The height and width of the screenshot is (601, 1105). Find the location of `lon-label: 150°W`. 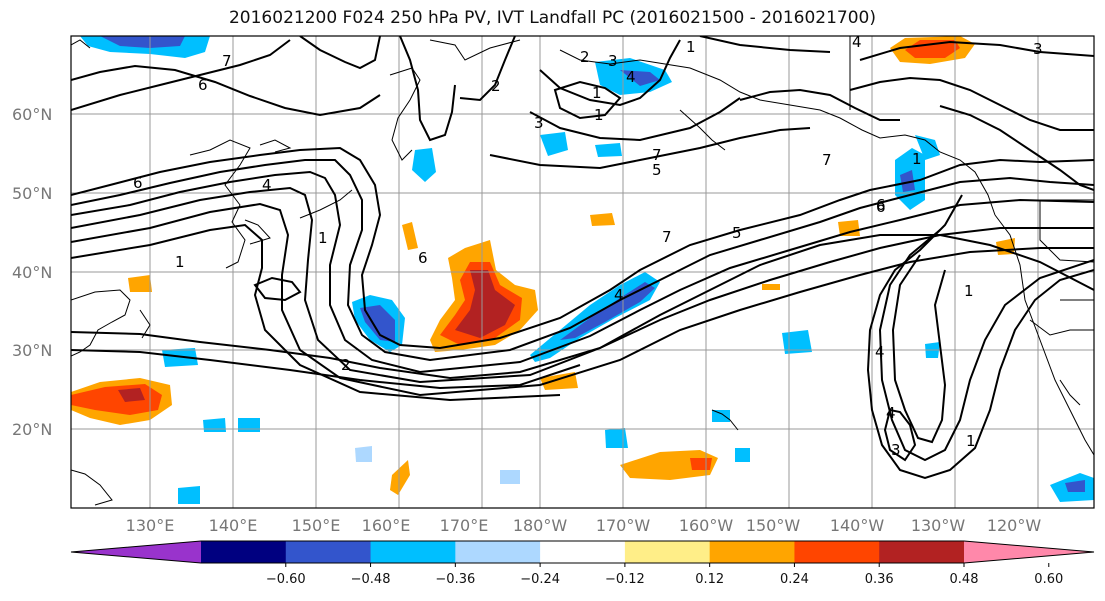

lon-label: 150°W is located at coordinates (773, 525).